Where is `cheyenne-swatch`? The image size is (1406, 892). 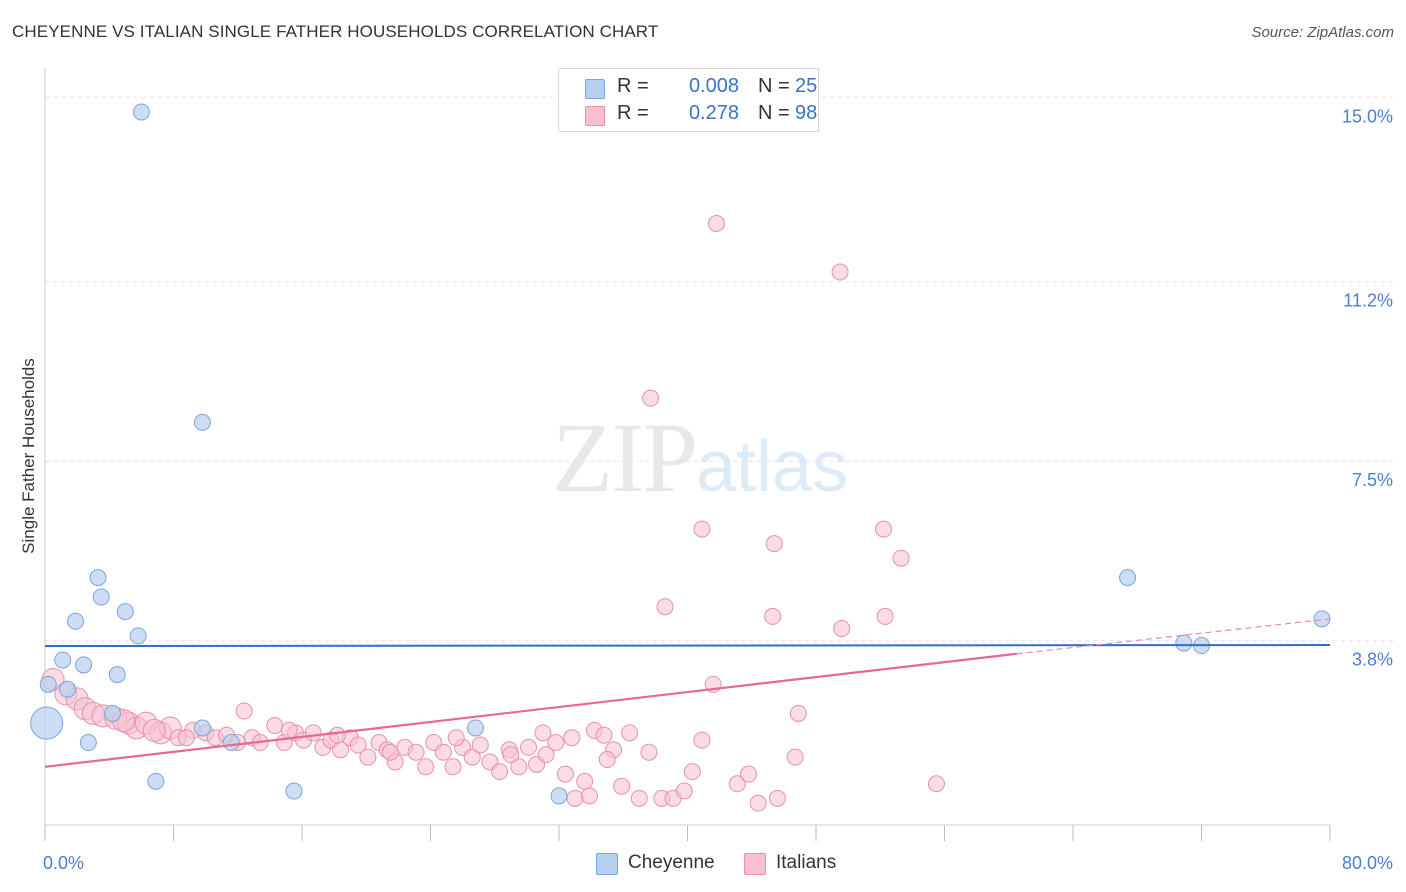 cheyenne-swatch is located at coordinates (607, 864).